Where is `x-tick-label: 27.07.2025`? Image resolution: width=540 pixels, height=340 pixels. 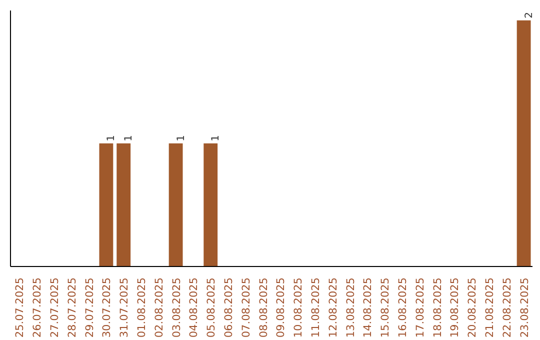 x-tick-label: 27.07.2025 is located at coordinates (55, 307).